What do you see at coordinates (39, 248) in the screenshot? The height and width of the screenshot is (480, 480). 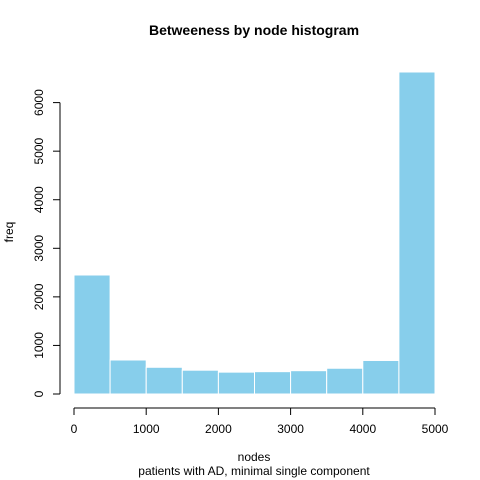 I see `y-tick-label: 3000` at bounding box center [39, 248].